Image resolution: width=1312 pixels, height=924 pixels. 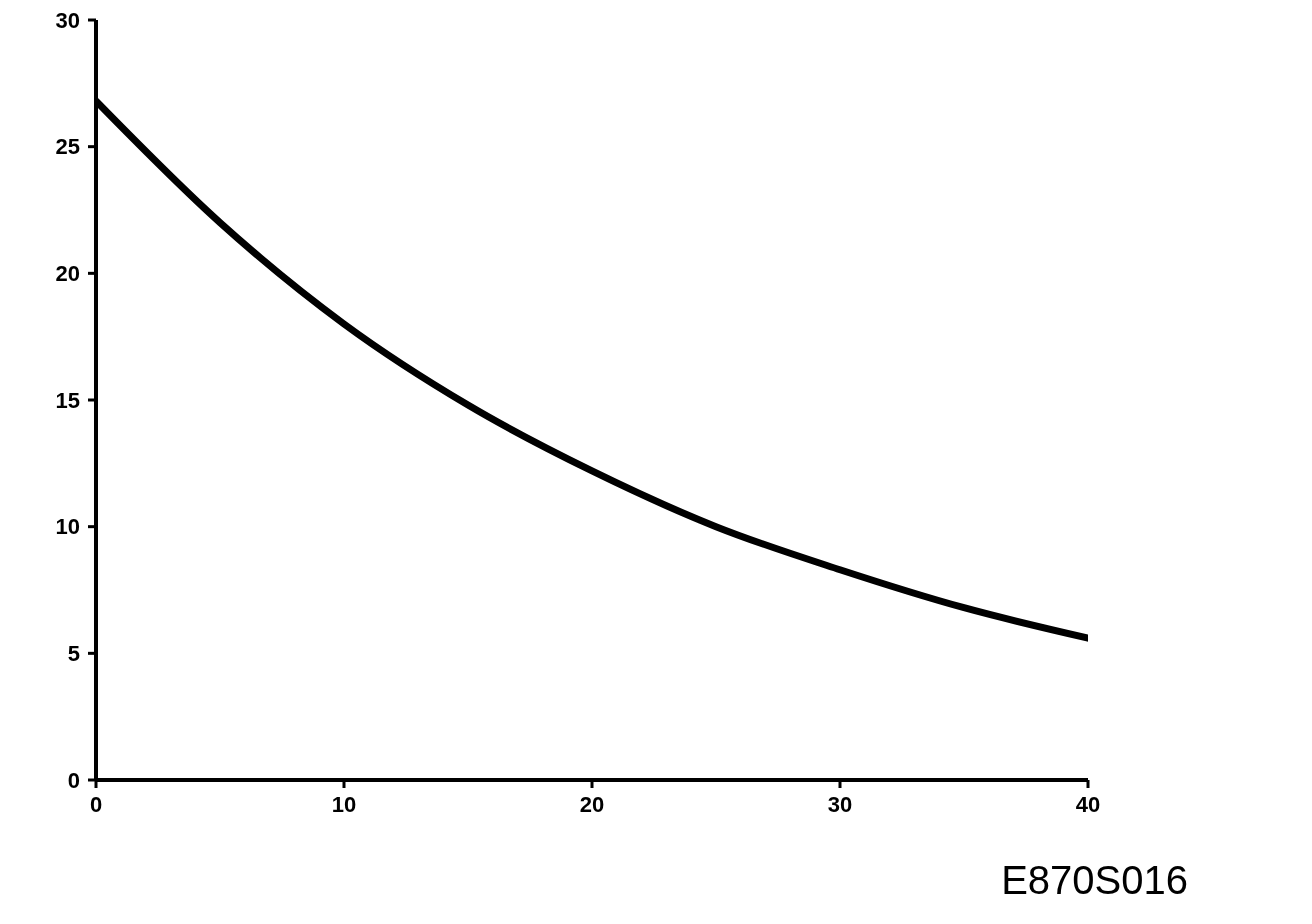 I want to click on x-tick-label: 20, so click(x=592, y=804).